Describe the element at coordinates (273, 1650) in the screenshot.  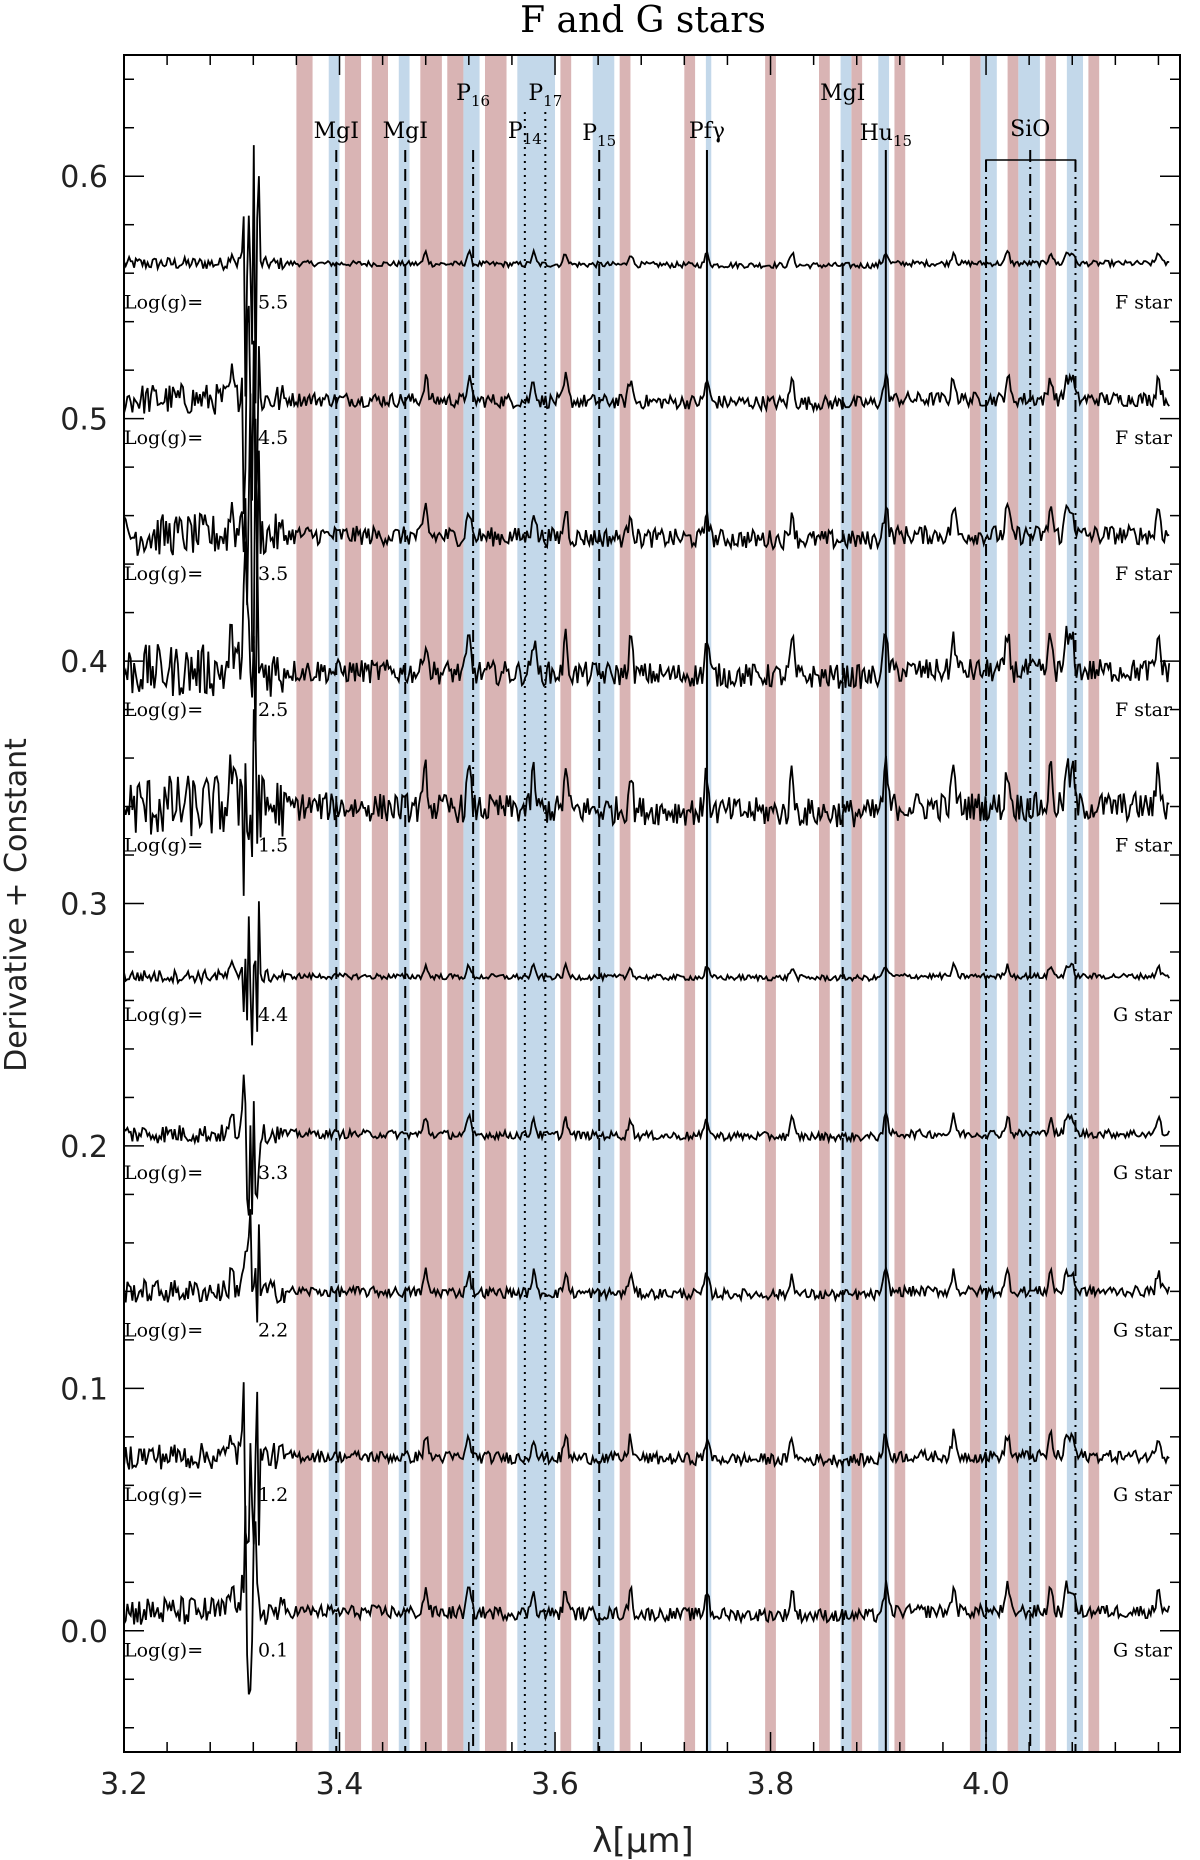
I see `logg-value-9: 0.1` at that location.